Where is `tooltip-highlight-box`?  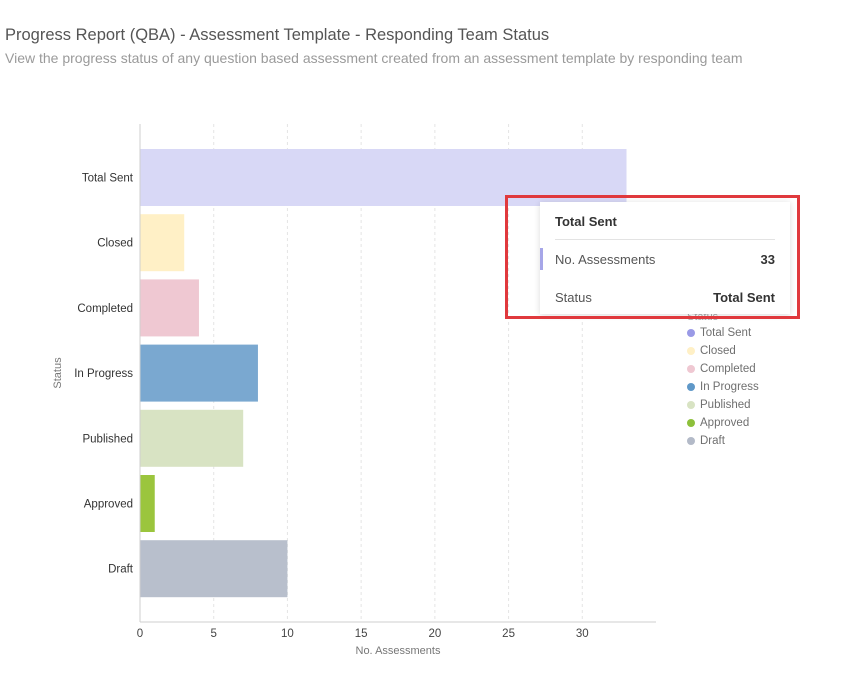 tooltip-highlight-box is located at coordinates (652, 257).